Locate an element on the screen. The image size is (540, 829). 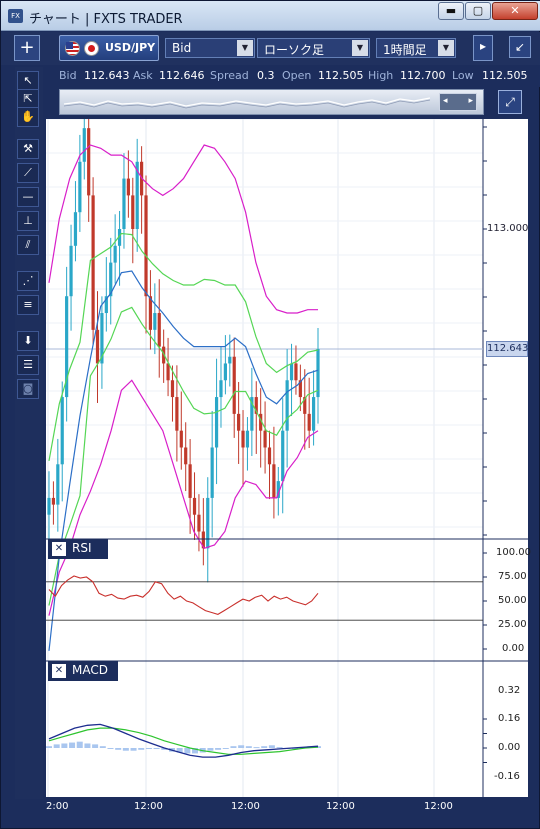
price-side-select: Bid ▼ is located at coordinates (210, 48).